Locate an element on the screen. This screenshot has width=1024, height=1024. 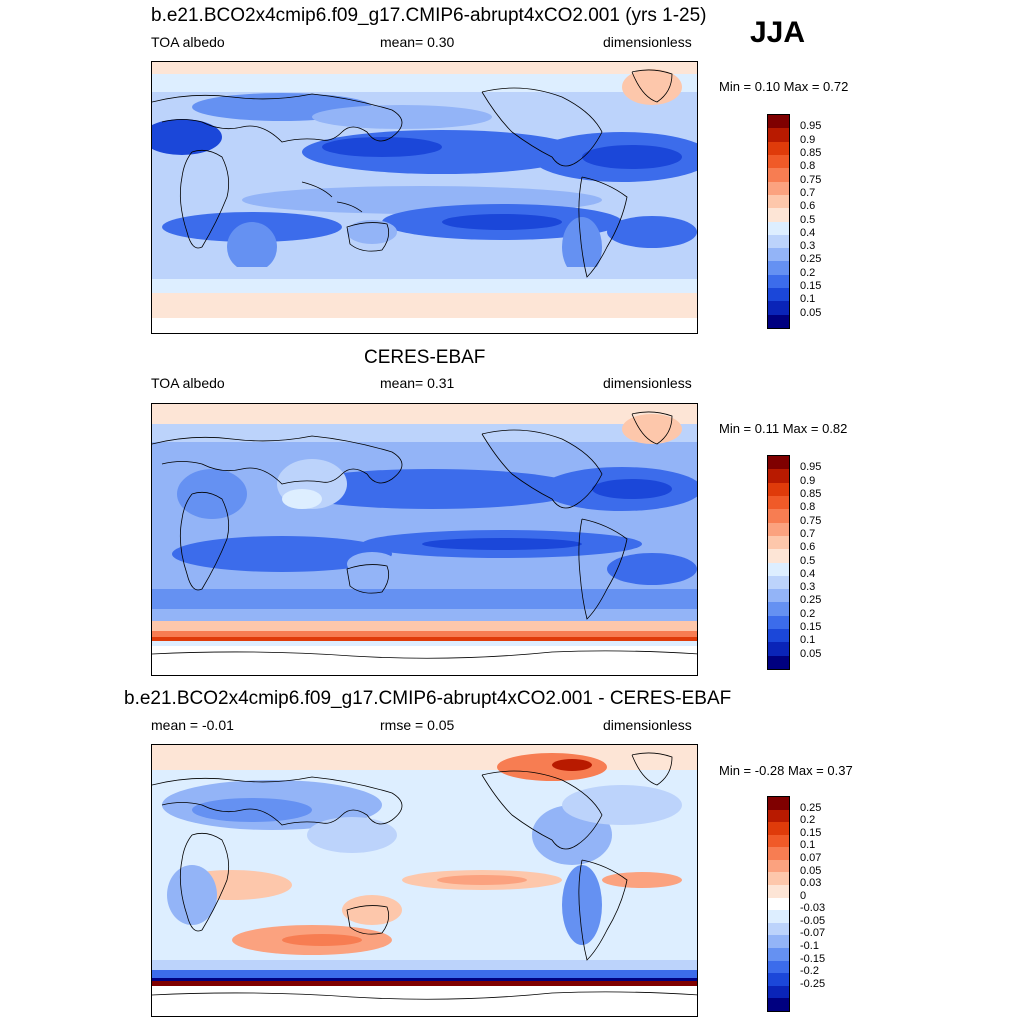
panel-diff-units: dimensionless is located at coordinates (647, 725).